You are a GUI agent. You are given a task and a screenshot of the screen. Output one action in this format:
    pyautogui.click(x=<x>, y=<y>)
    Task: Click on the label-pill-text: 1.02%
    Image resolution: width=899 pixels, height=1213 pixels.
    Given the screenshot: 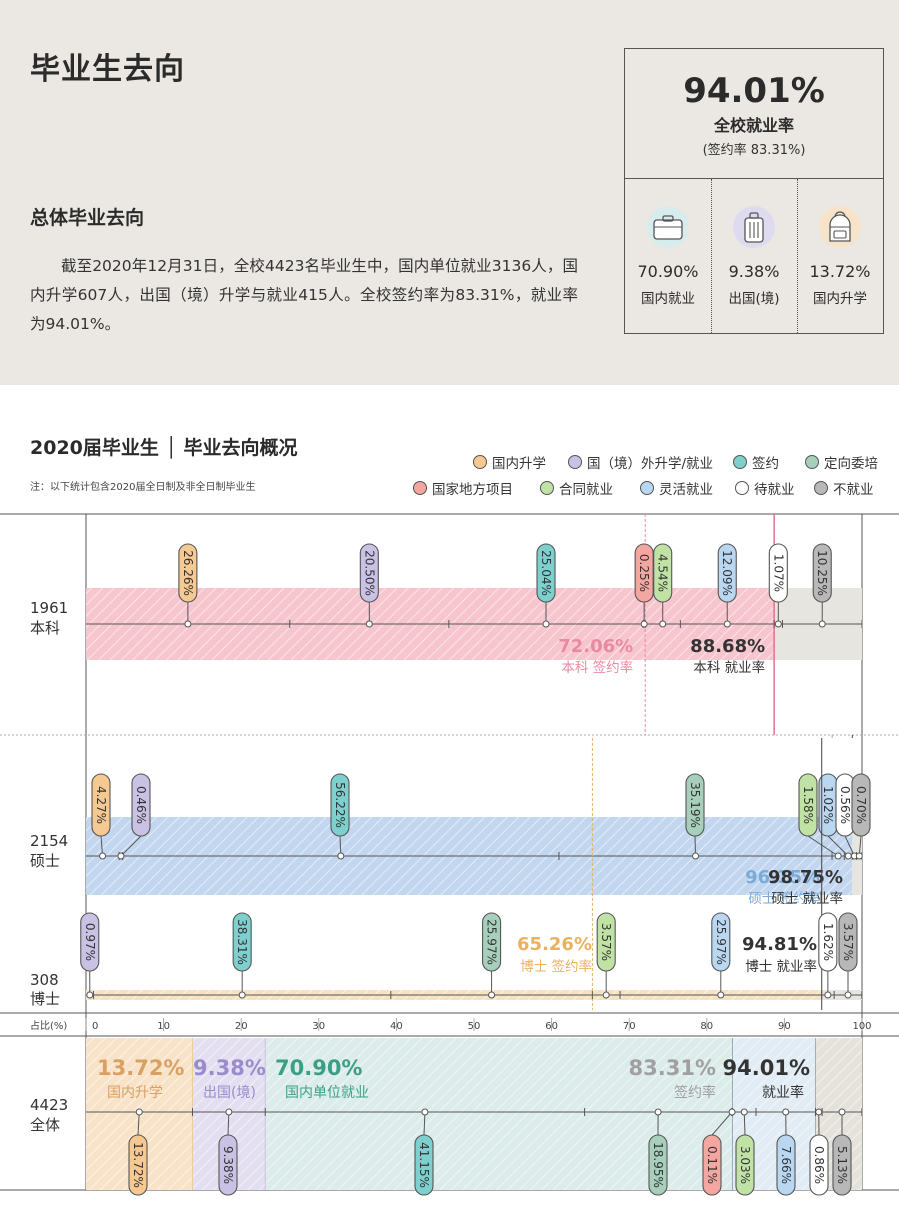 What is the action you would take?
    pyautogui.click(x=828, y=805)
    